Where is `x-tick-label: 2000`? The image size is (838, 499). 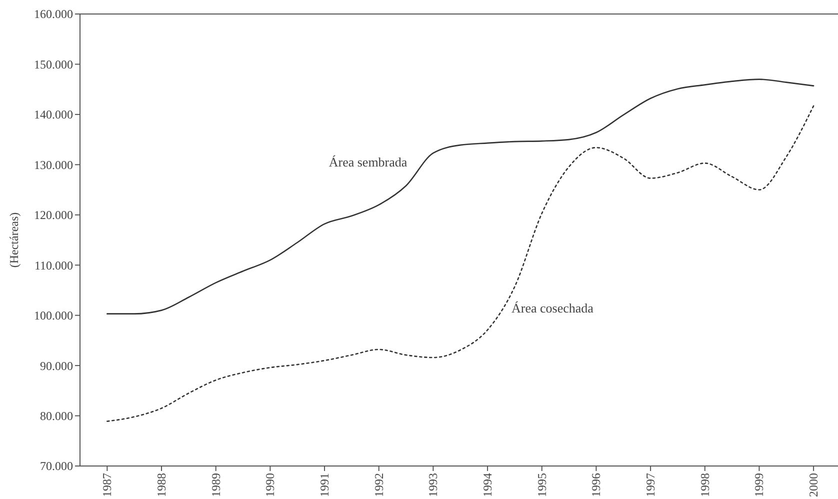 x-tick-label: 2000 is located at coordinates (813, 485).